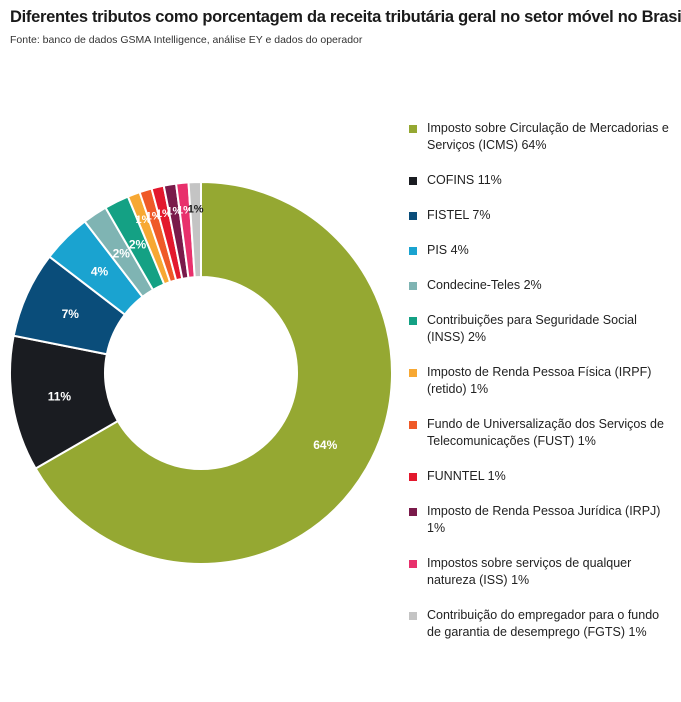 This screenshot has width=681, height=702. Describe the element at coordinates (459, 215) in the screenshot. I see `legend-label: FISTEL 7%` at that location.